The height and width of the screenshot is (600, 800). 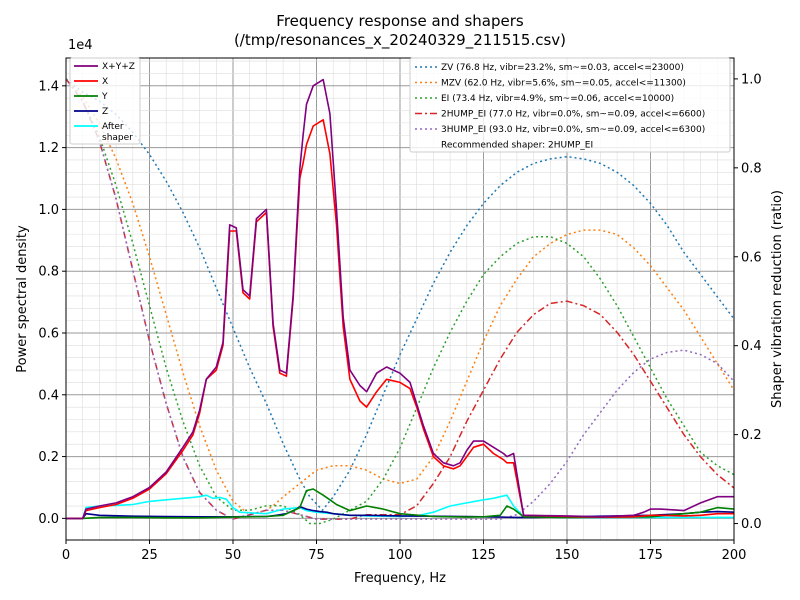 What do you see at coordinates (48, 333) in the screenshot?
I see `y-tick-label: 0.6` at bounding box center [48, 333].